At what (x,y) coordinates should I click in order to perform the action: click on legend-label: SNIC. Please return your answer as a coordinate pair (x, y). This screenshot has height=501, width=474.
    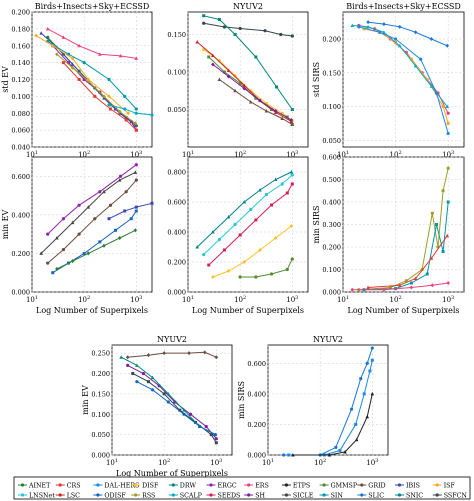
    Looking at the image, I should click on (414, 496).